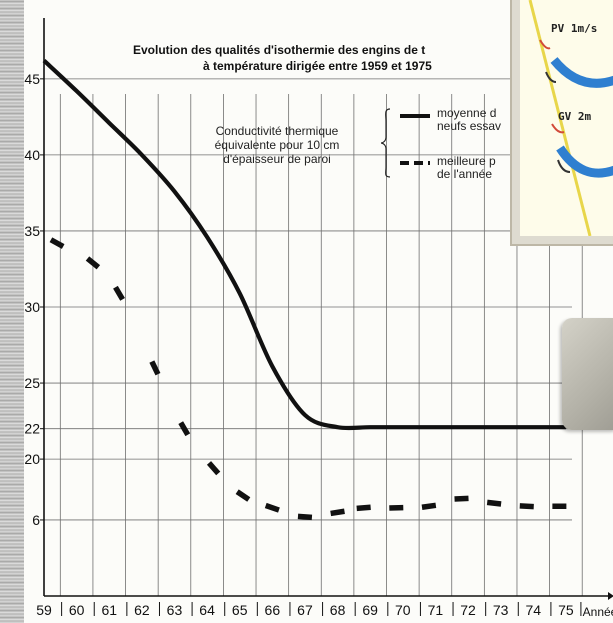  What do you see at coordinates (36, 520) in the screenshot?
I see `y-tick-label: 6` at bounding box center [36, 520].